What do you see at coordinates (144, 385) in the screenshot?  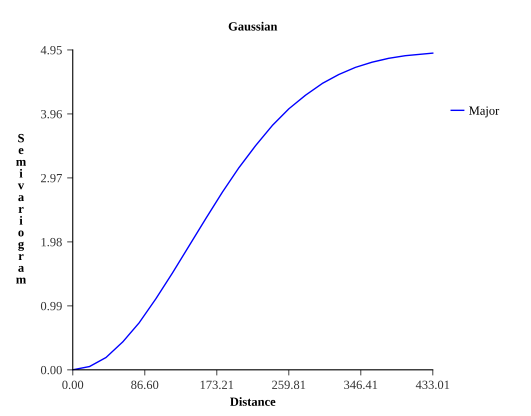 I see `x-tick-label: 86.60` at bounding box center [144, 385].